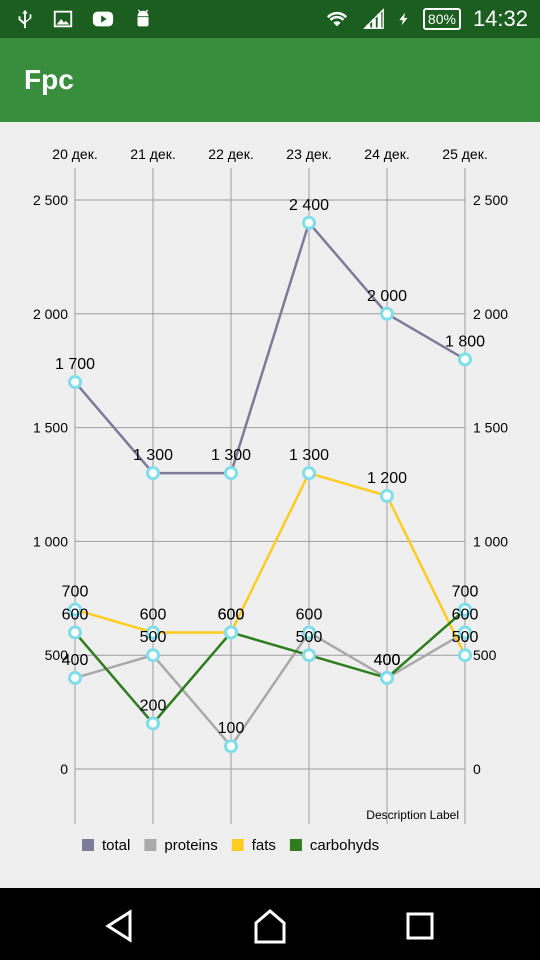  What do you see at coordinates (464, 154) in the screenshot?
I see `x-tick-label: 25 дек.` at bounding box center [464, 154].